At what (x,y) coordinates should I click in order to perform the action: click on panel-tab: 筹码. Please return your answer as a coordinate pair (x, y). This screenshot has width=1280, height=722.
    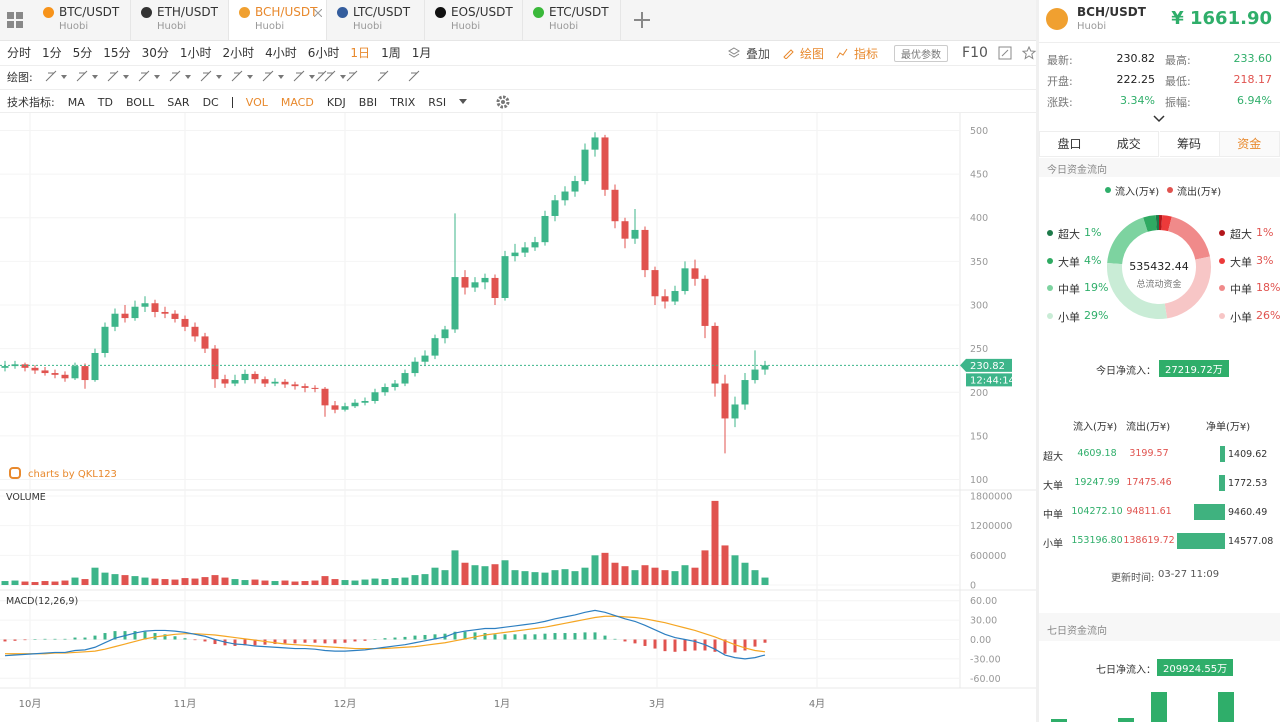
    Looking at the image, I should click on (1189, 144).